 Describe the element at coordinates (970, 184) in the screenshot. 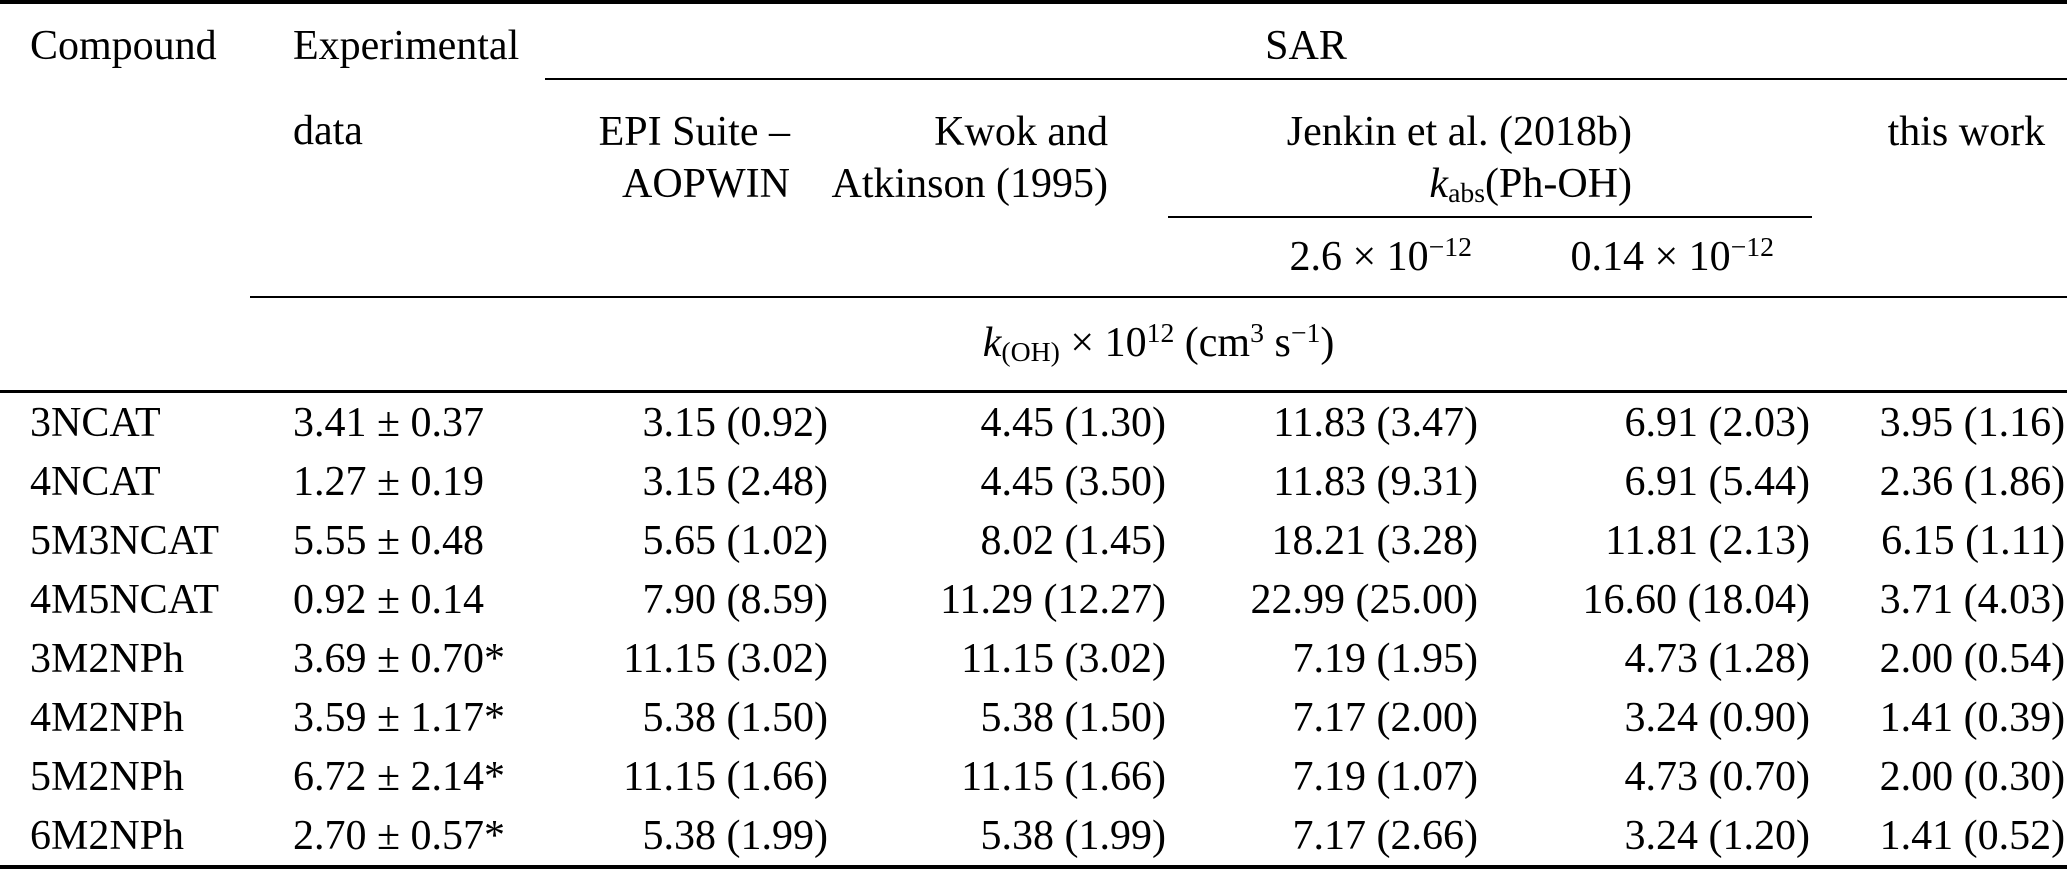

I see `header-kwok-line2: Atkinson (1995)` at that location.